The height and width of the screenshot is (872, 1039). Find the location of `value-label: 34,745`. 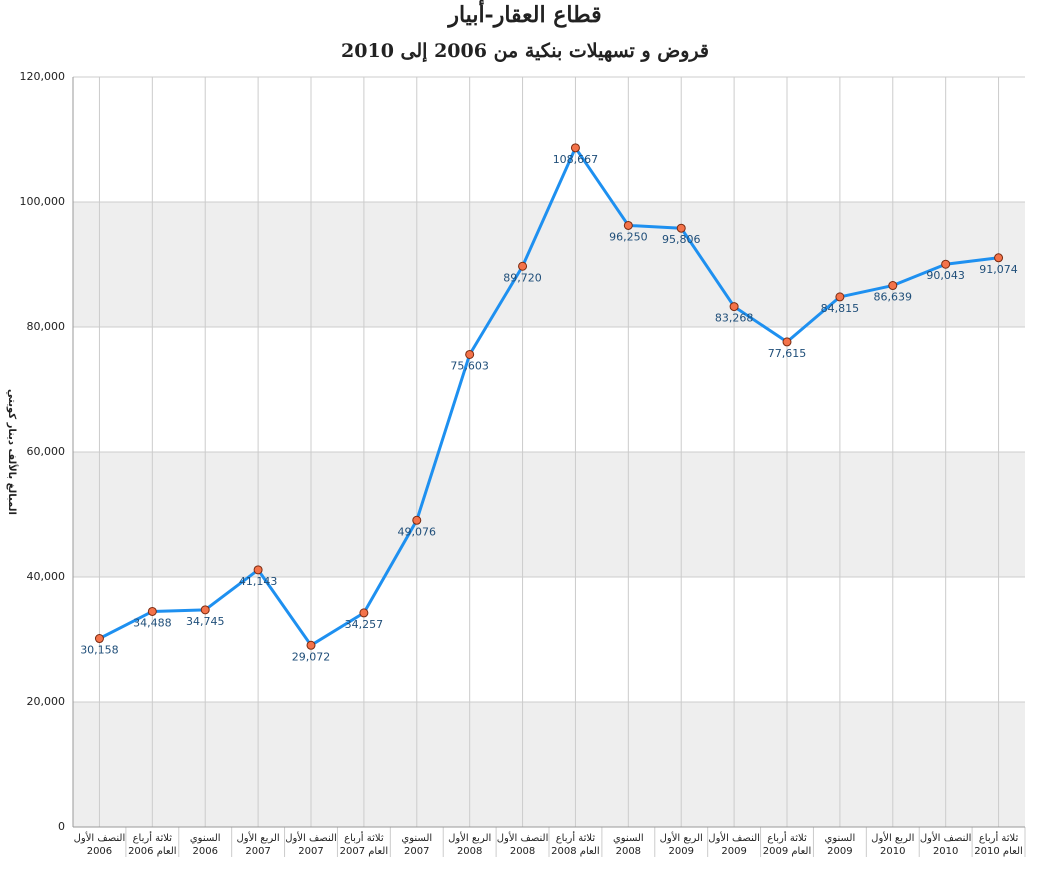

value-label: 34,745 is located at coordinates (205, 621).